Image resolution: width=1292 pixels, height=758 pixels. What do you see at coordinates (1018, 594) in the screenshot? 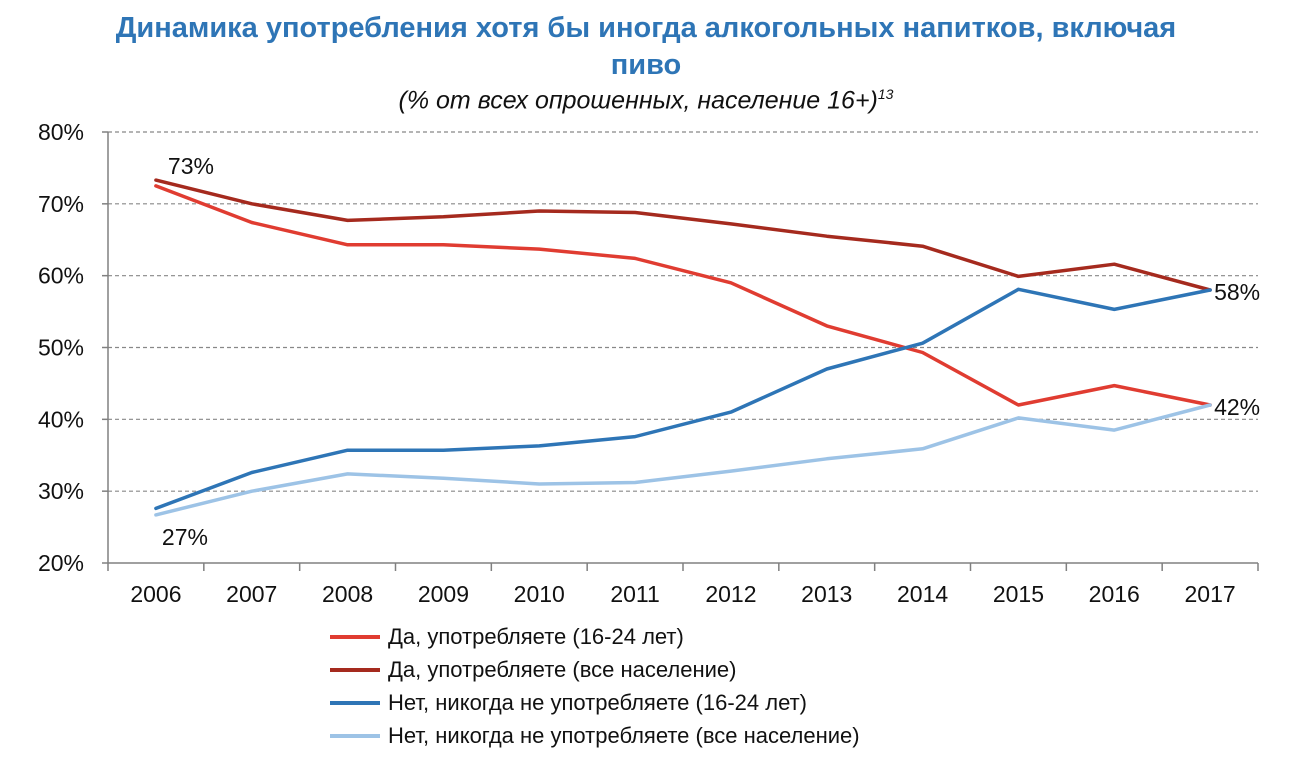
I see `x-tick-label: 2015` at bounding box center [1018, 594].